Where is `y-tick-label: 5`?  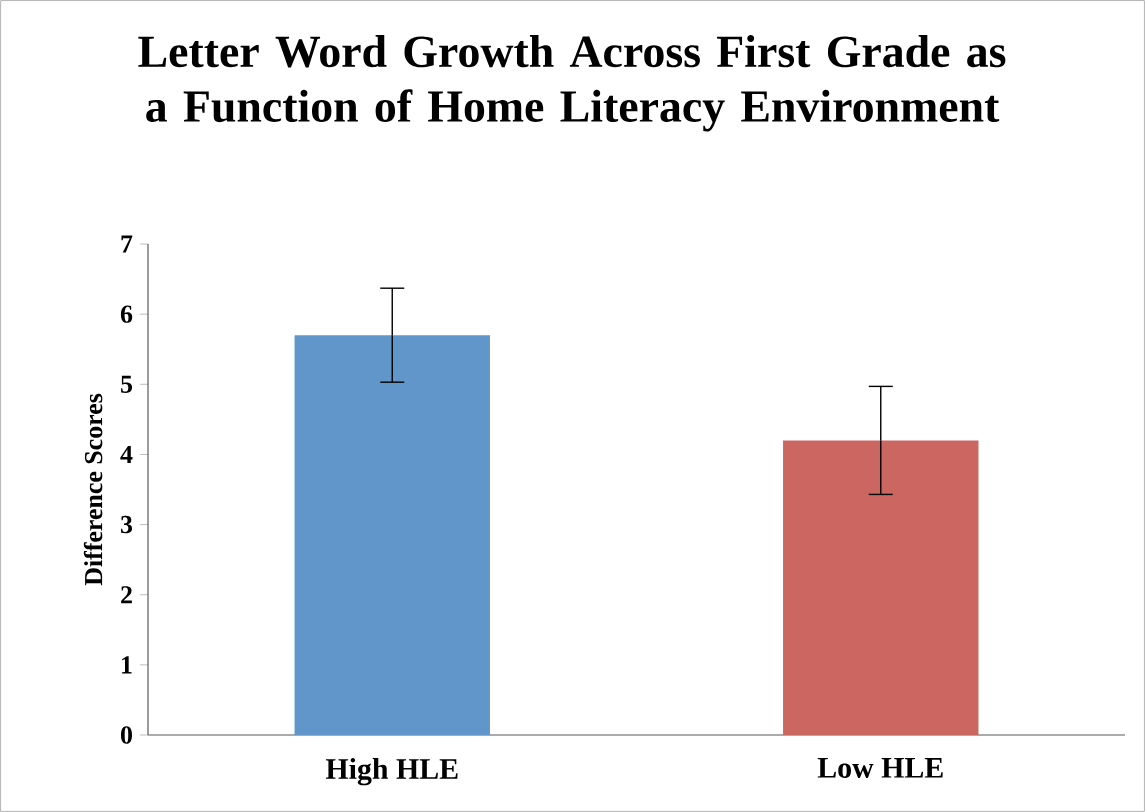
y-tick-label: 5 is located at coordinates (127, 384).